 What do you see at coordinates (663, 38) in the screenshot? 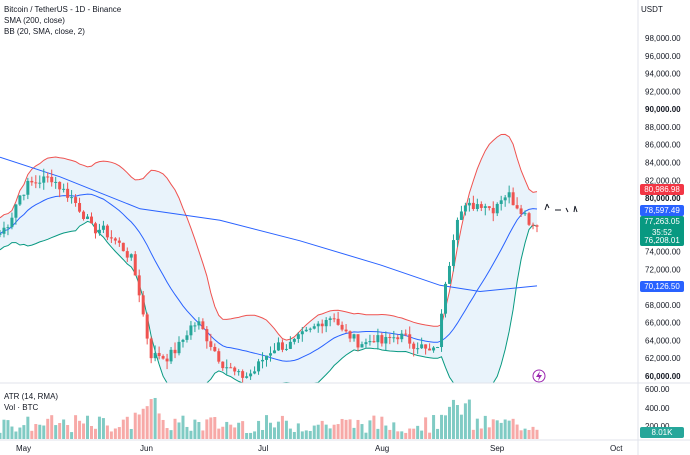
I see `price-tick-label: 98,000.00` at bounding box center [663, 38].